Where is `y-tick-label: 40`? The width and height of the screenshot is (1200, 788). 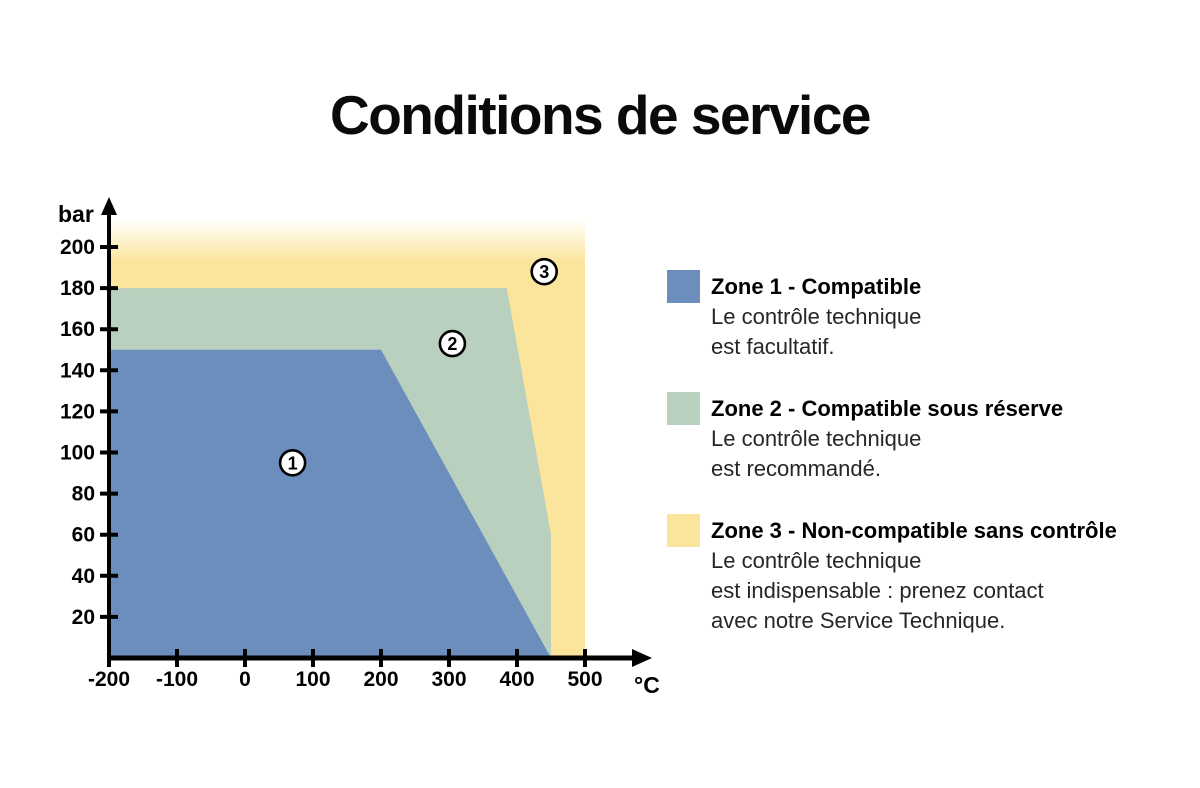
y-tick-label: 40 is located at coordinates (83, 576).